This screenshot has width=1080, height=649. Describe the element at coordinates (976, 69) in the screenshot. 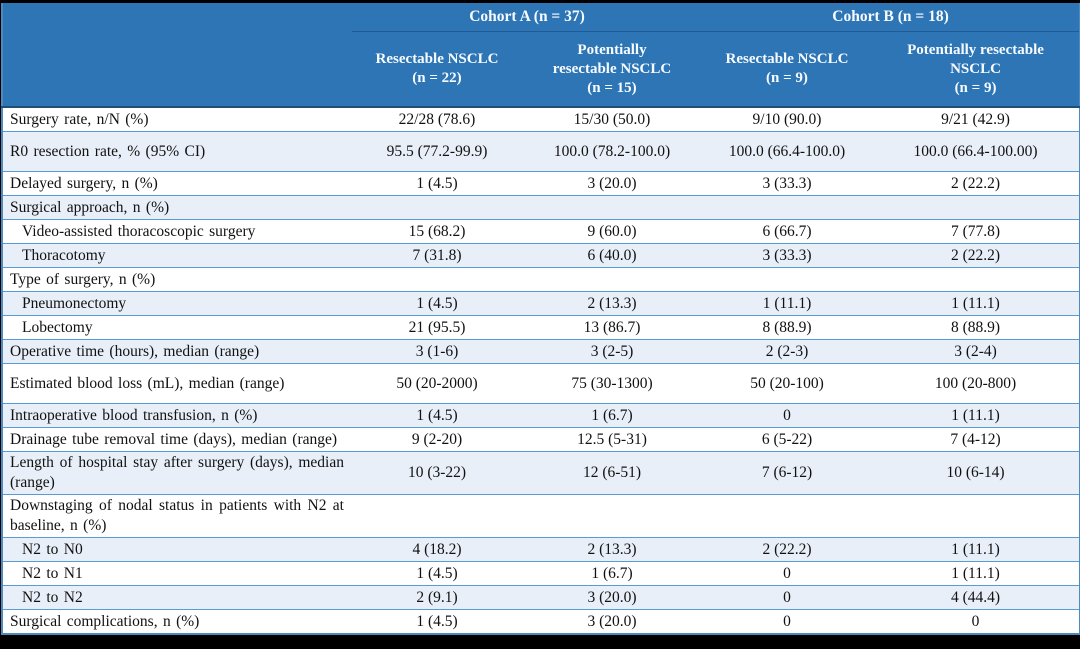

I see `subcol-header-potentially-resectable-b: Potentially resectable NSCLC (n = 9)` at that location.